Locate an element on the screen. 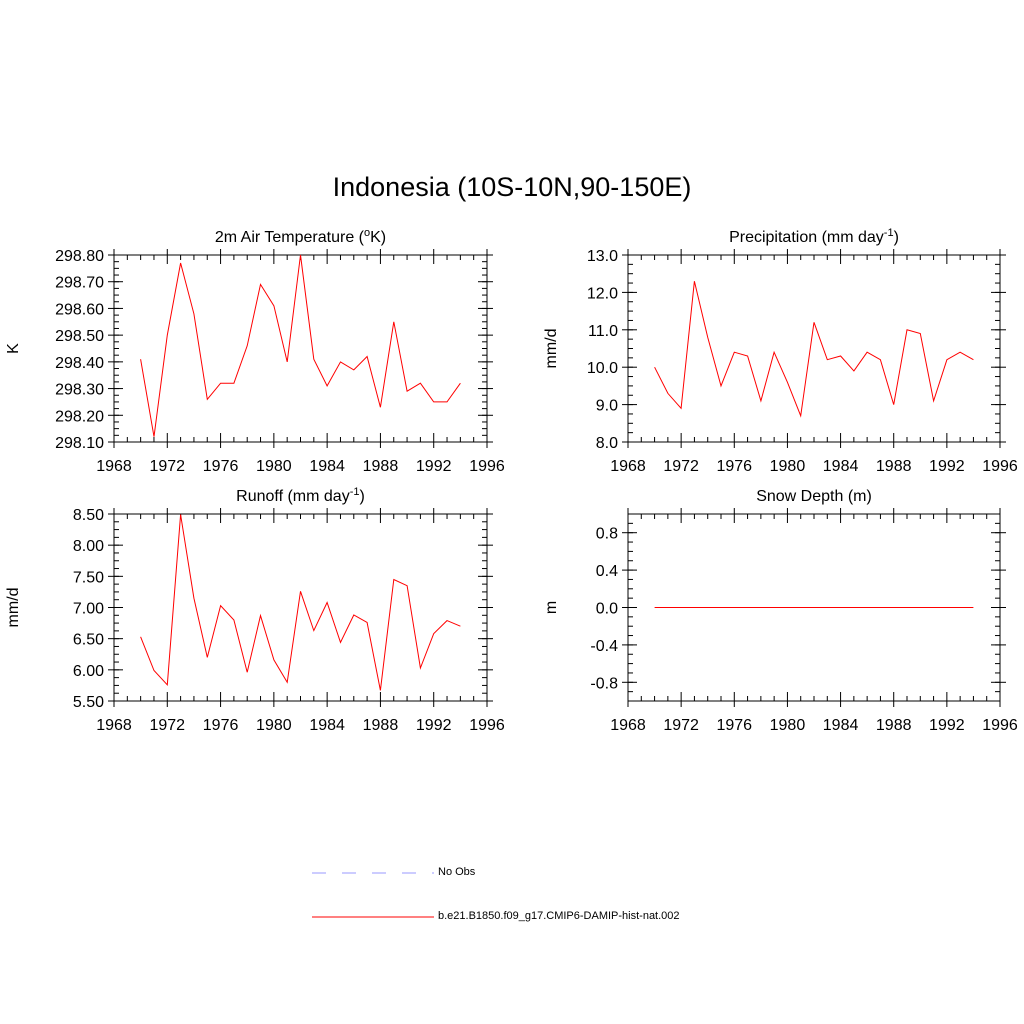 This screenshot has width=1024, height=1024. snow-depth-x-tick-label: 1972 is located at coordinates (681, 725).